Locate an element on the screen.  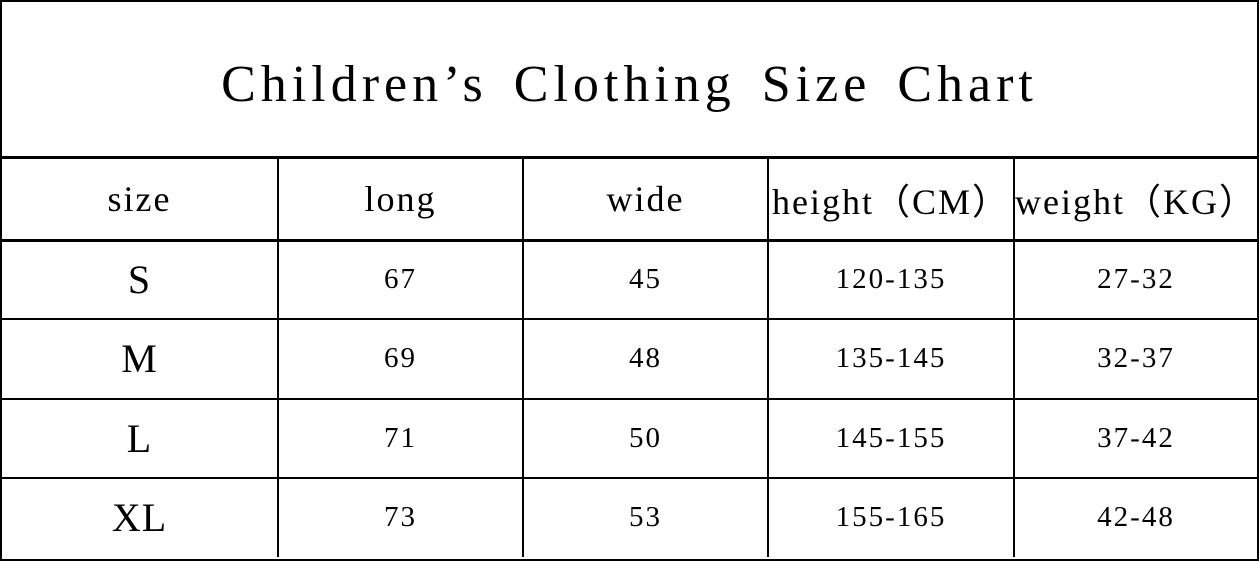
page-title: Children’s Clothing Size Chart is located at coordinates (629, 84).